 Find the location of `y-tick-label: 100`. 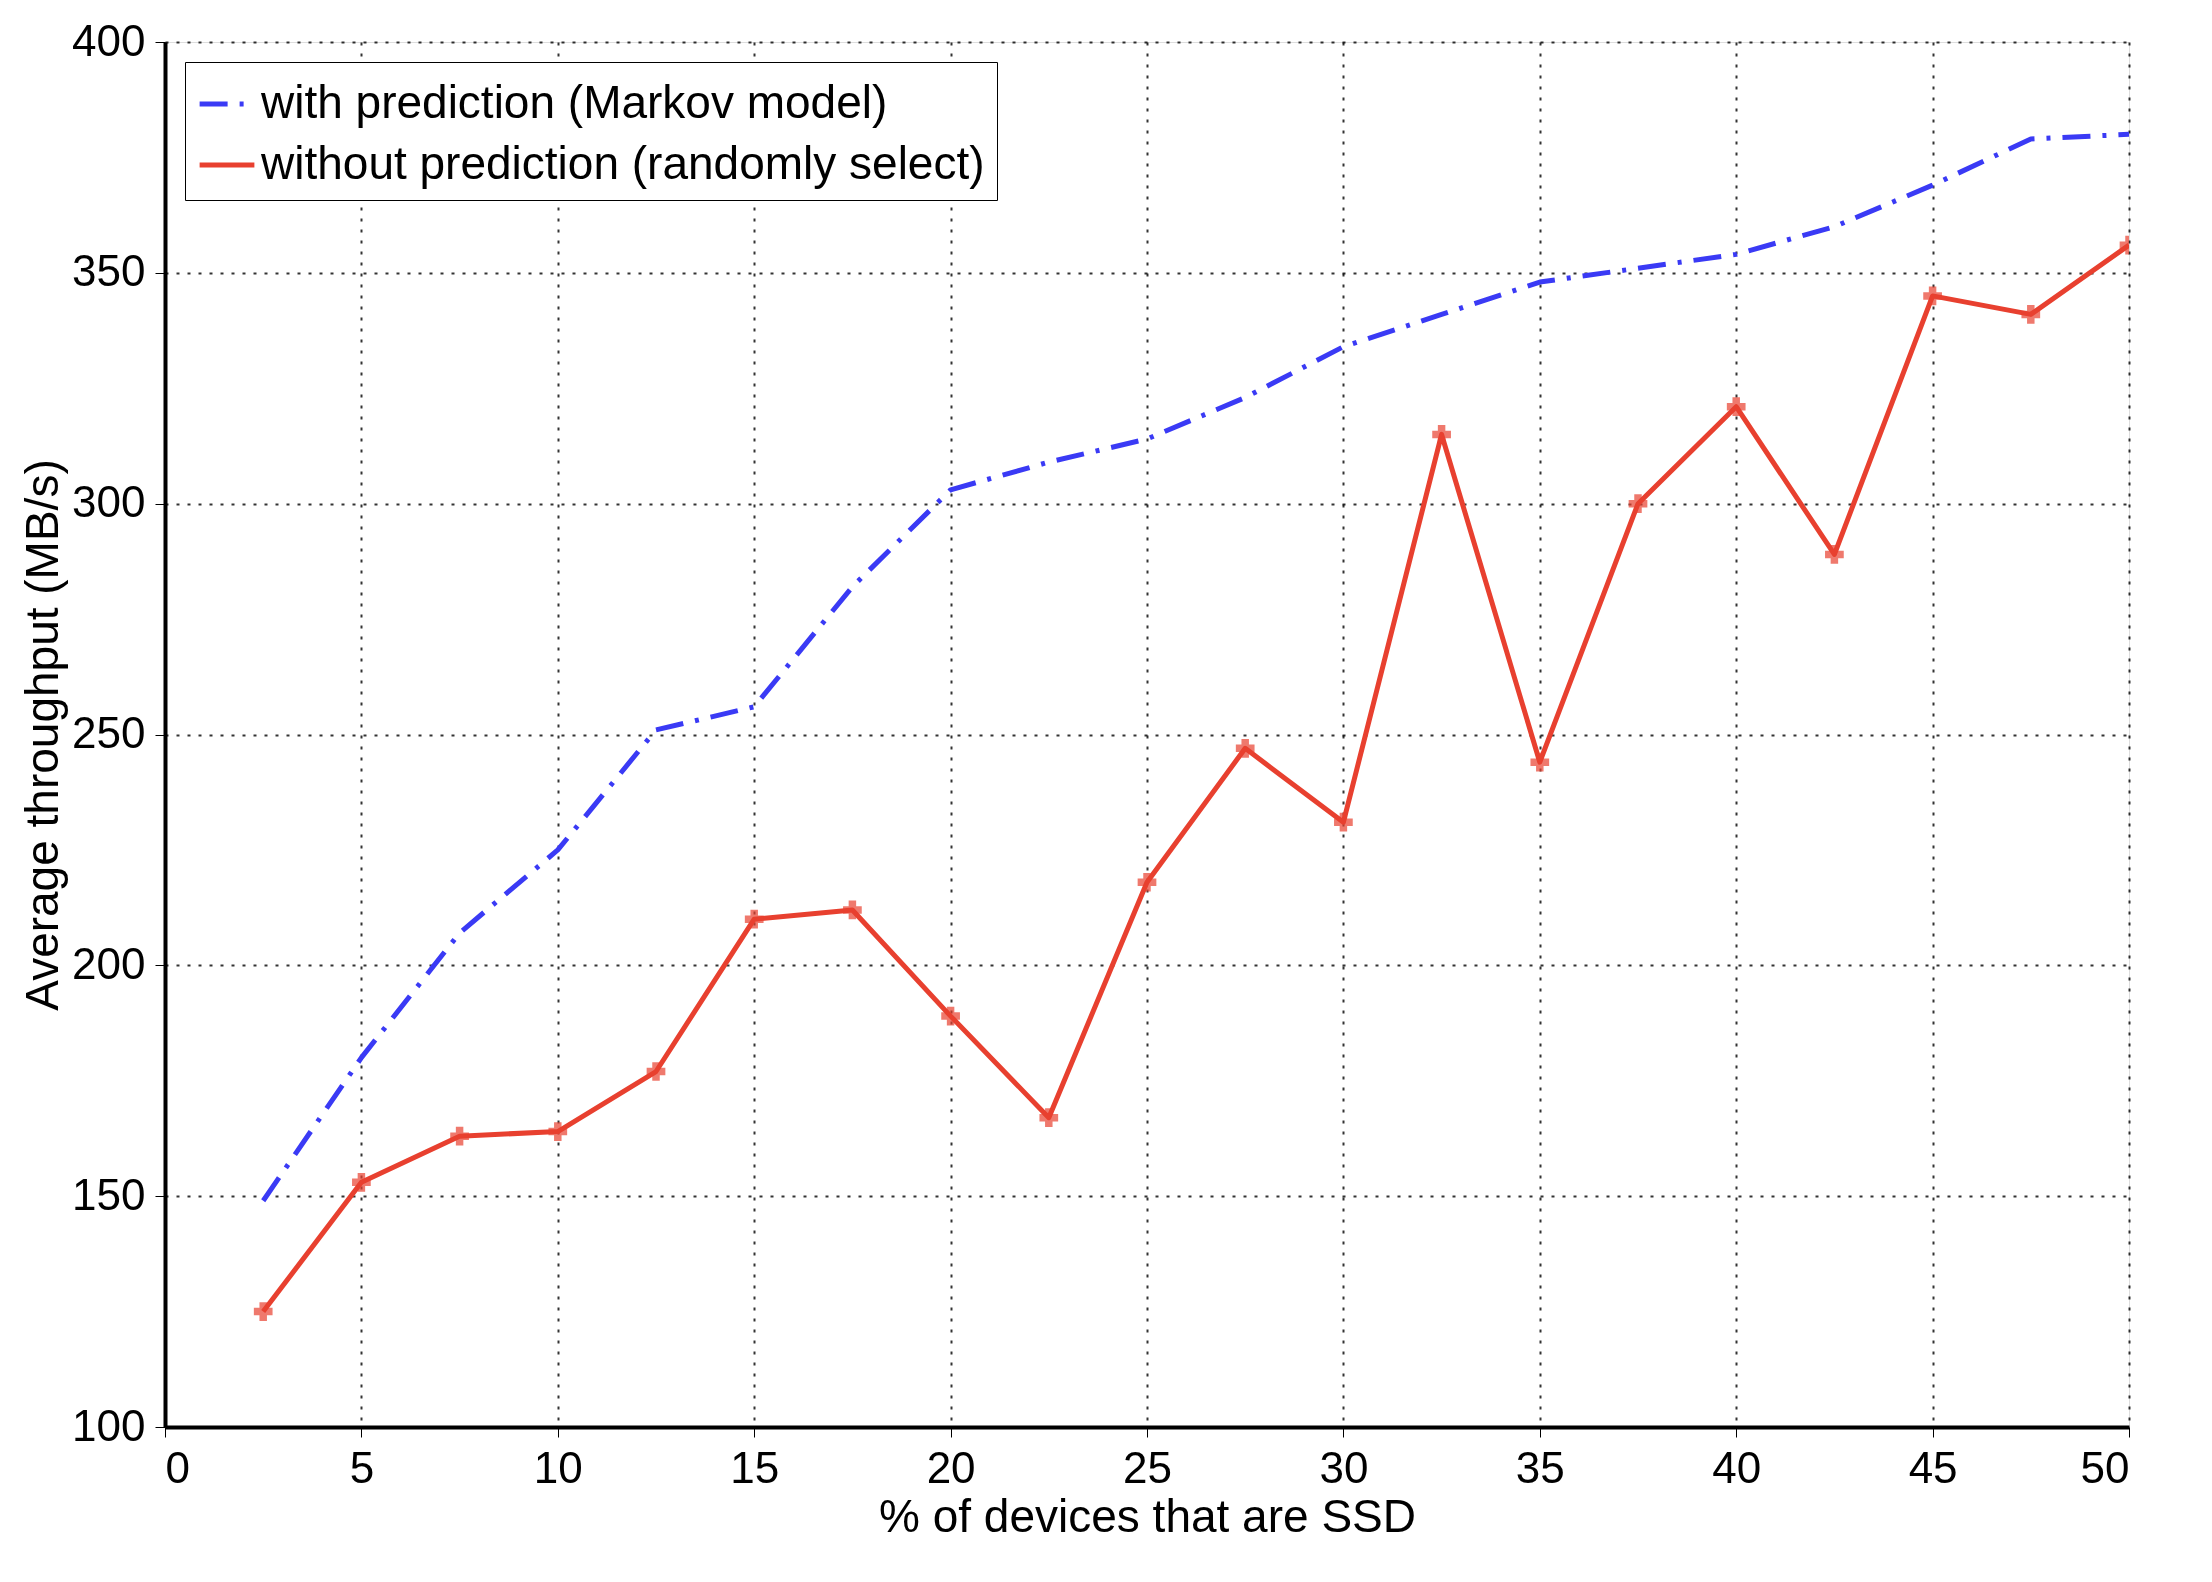

y-tick-label: 100 is located at coordinates (109, 1425).